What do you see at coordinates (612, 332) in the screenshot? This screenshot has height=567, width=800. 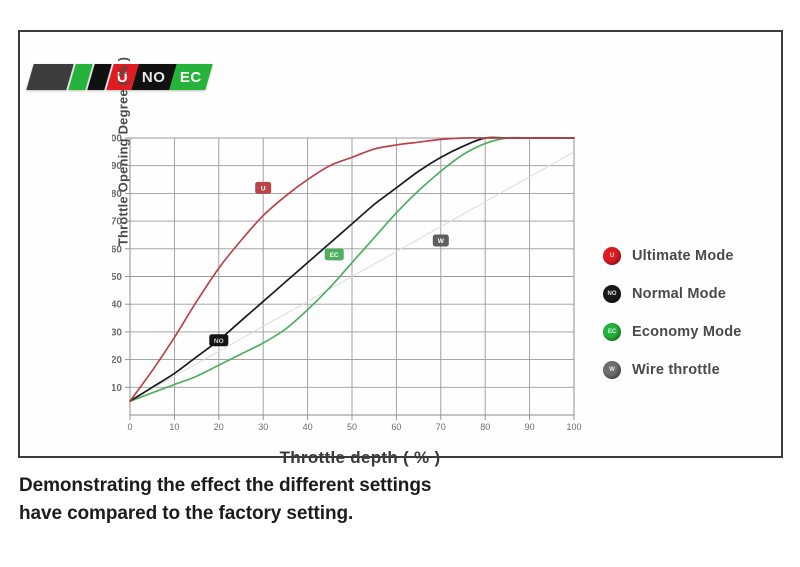 I see `legend-swatch-icon: EC` at bounding box center [612, 332].